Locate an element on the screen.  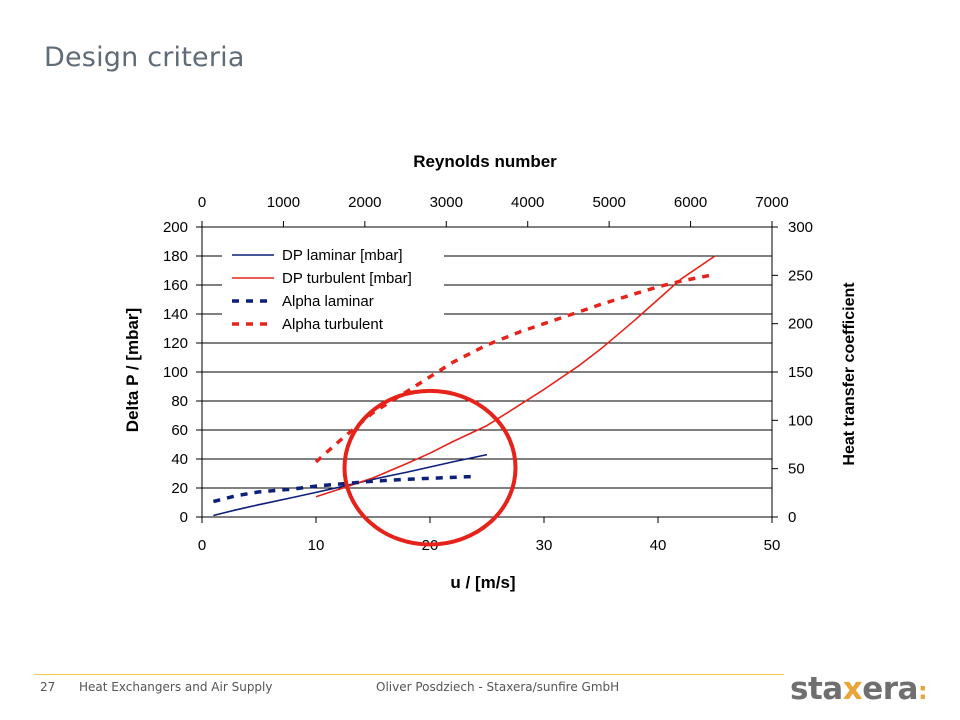
chart-title: Reynolds number is located at coordinates (485, 161).